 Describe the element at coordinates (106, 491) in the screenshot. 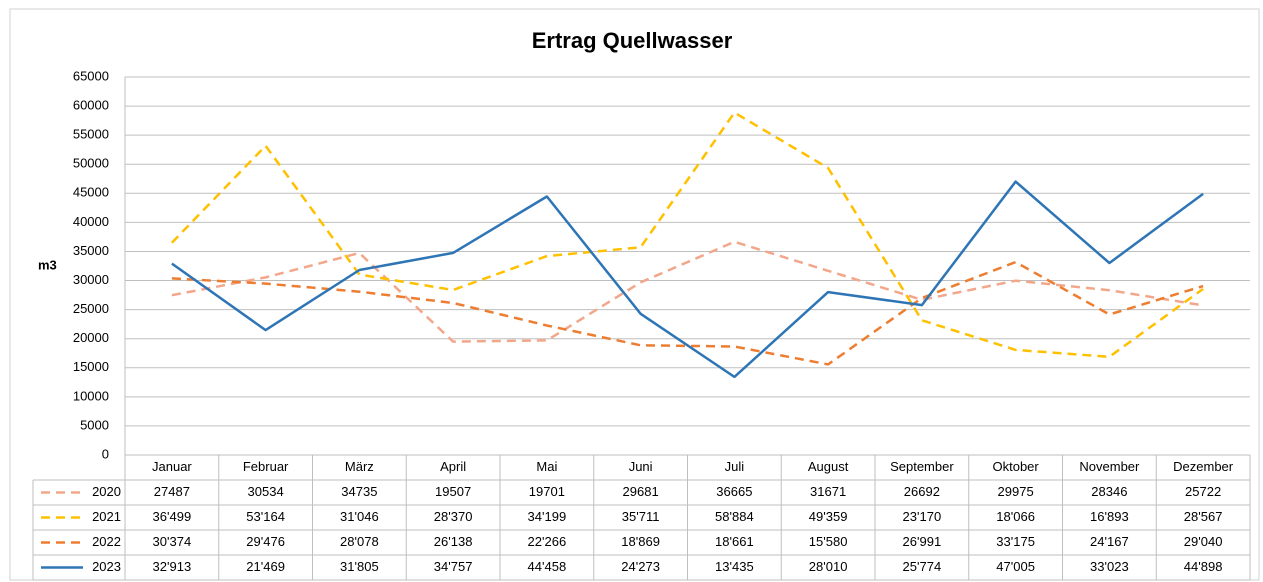

I see `legend-label: 2020` at that location.